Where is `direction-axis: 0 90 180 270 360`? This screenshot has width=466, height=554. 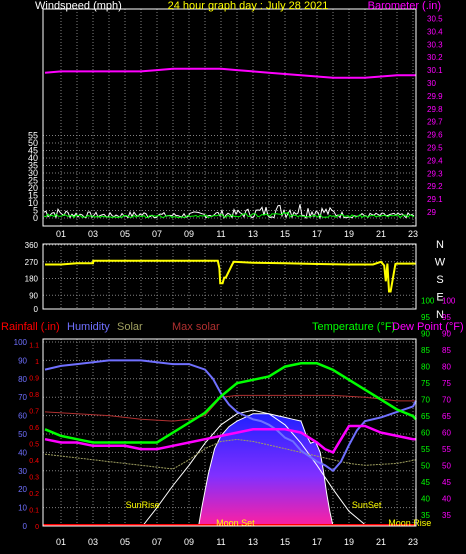
direction-axis: 0 90 180 270 360 is located at coordinates (32, 277).